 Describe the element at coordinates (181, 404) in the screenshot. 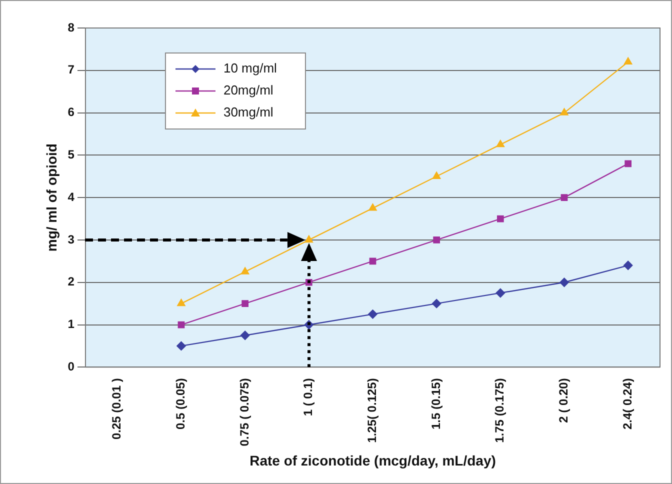

I see `x-tick-label: 0.5 (0.05)` at that location.